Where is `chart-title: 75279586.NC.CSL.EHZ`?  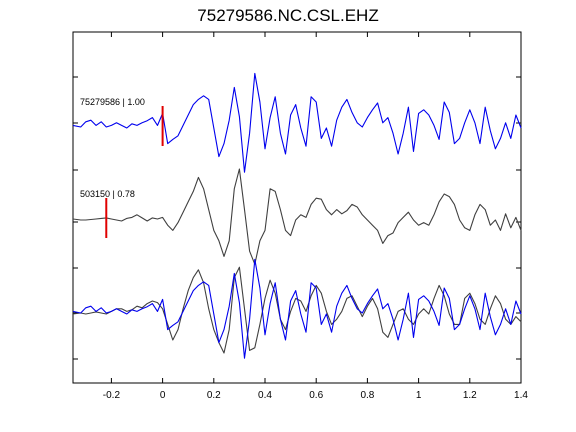 chart-title: 75279586.NC.CSL.EHZ is located at coordinates (288, 15).